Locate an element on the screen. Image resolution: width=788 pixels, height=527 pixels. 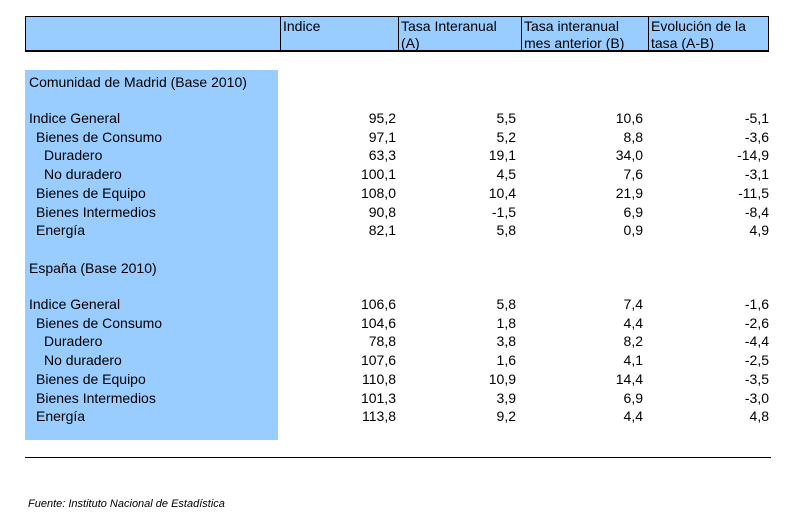
cell-indice: 108,0 is located at coordinates (378, 192).